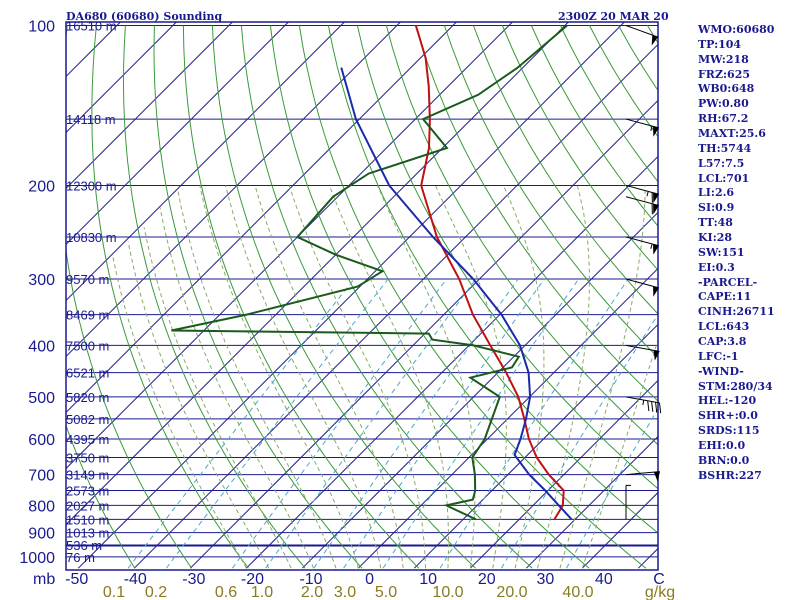 This screenshot has height=600, width=800. What do you see at coordinates (724, 178) in the screenshot?
I see `sounding-index-item: LCL:701` at bounding box center [724, 178].